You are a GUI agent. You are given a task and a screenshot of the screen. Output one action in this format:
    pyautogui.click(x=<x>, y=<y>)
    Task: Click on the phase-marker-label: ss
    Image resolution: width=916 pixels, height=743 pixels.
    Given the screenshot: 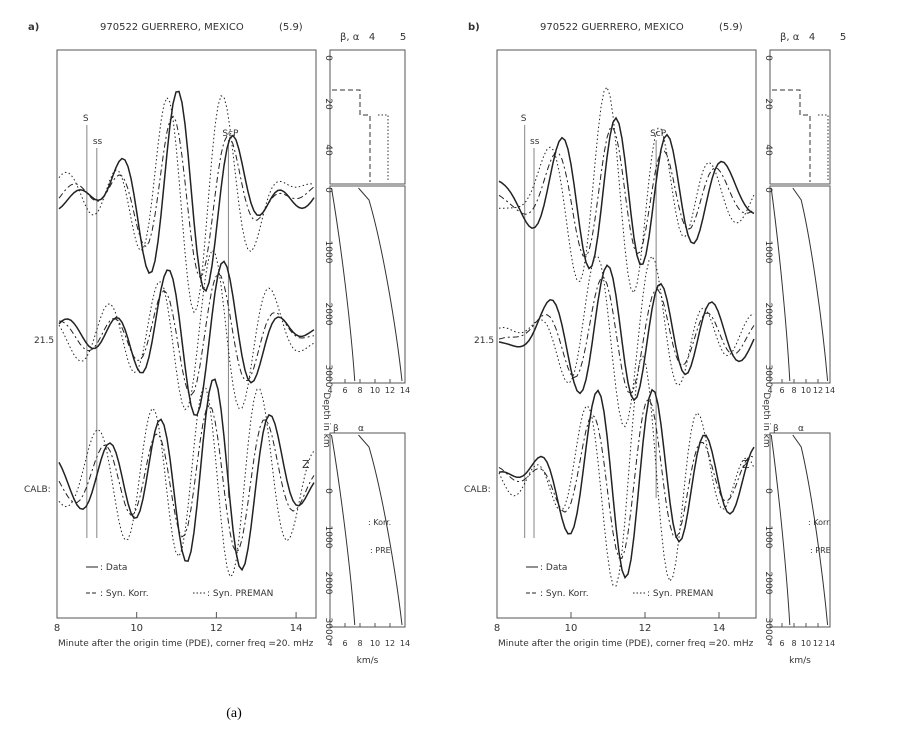 What is the action you would take?
    pyautogui.click(x=535, y=142)
    